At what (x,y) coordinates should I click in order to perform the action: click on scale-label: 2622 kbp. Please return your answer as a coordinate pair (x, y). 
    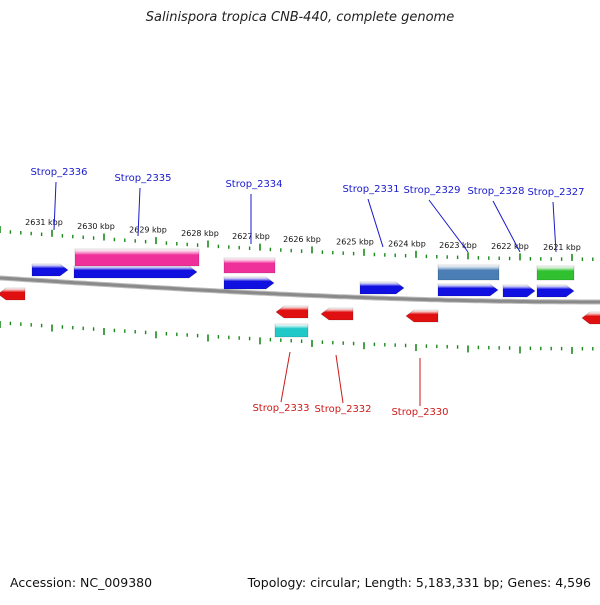
    Looking at the image, I should click on (510, 246).